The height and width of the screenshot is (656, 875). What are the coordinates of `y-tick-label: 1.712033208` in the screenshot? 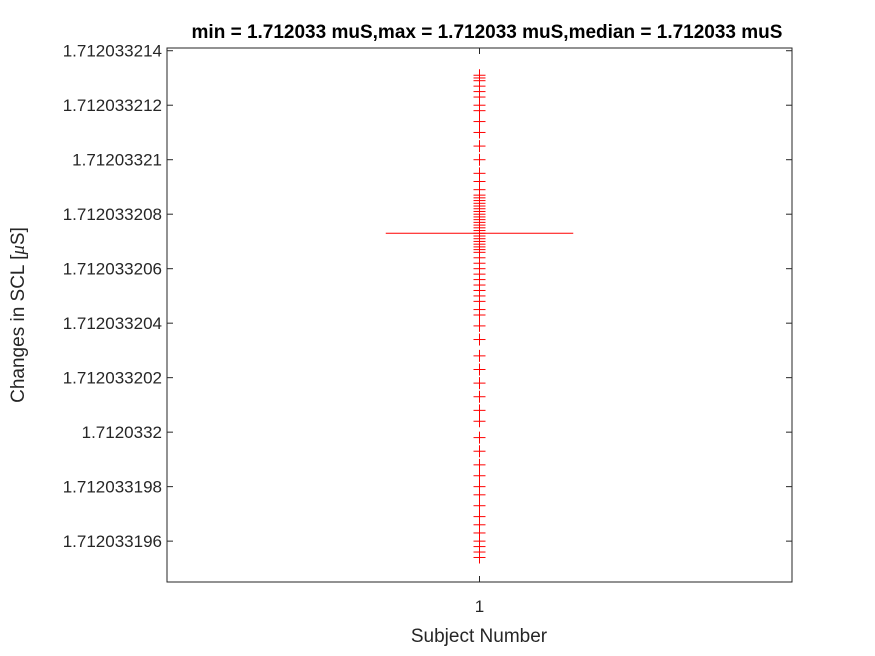 It's located at (112, 214).